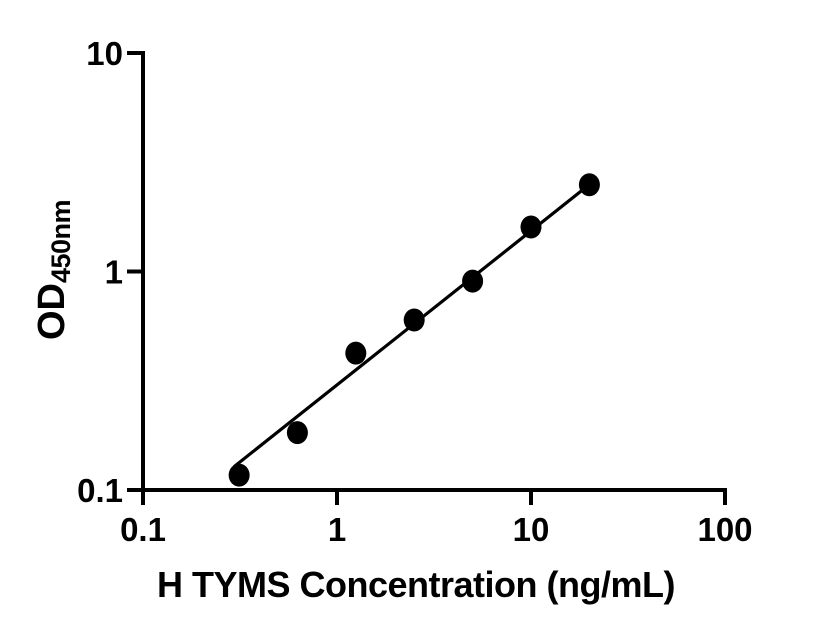  Describe the element at coordinates (531, 529) in the screenshot. I see `x-axis-tick-label: 10` at that location.